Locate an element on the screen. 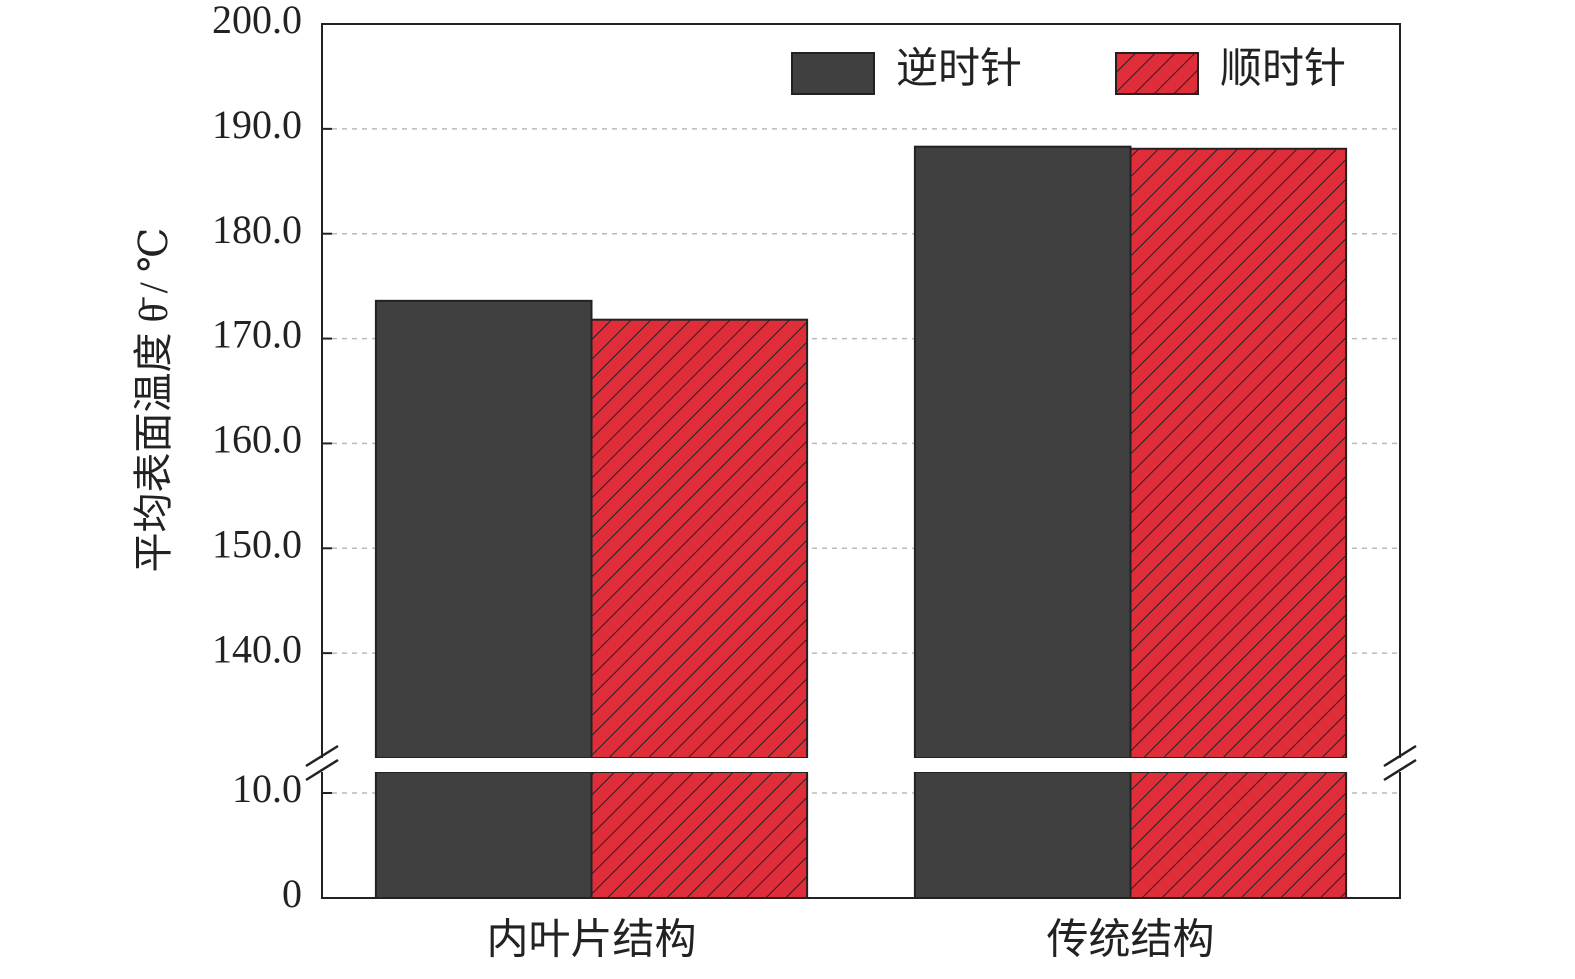 Image resolution: width=1575 pixels, height=979 pixels. axis-break is located at coordinates (861, 765).